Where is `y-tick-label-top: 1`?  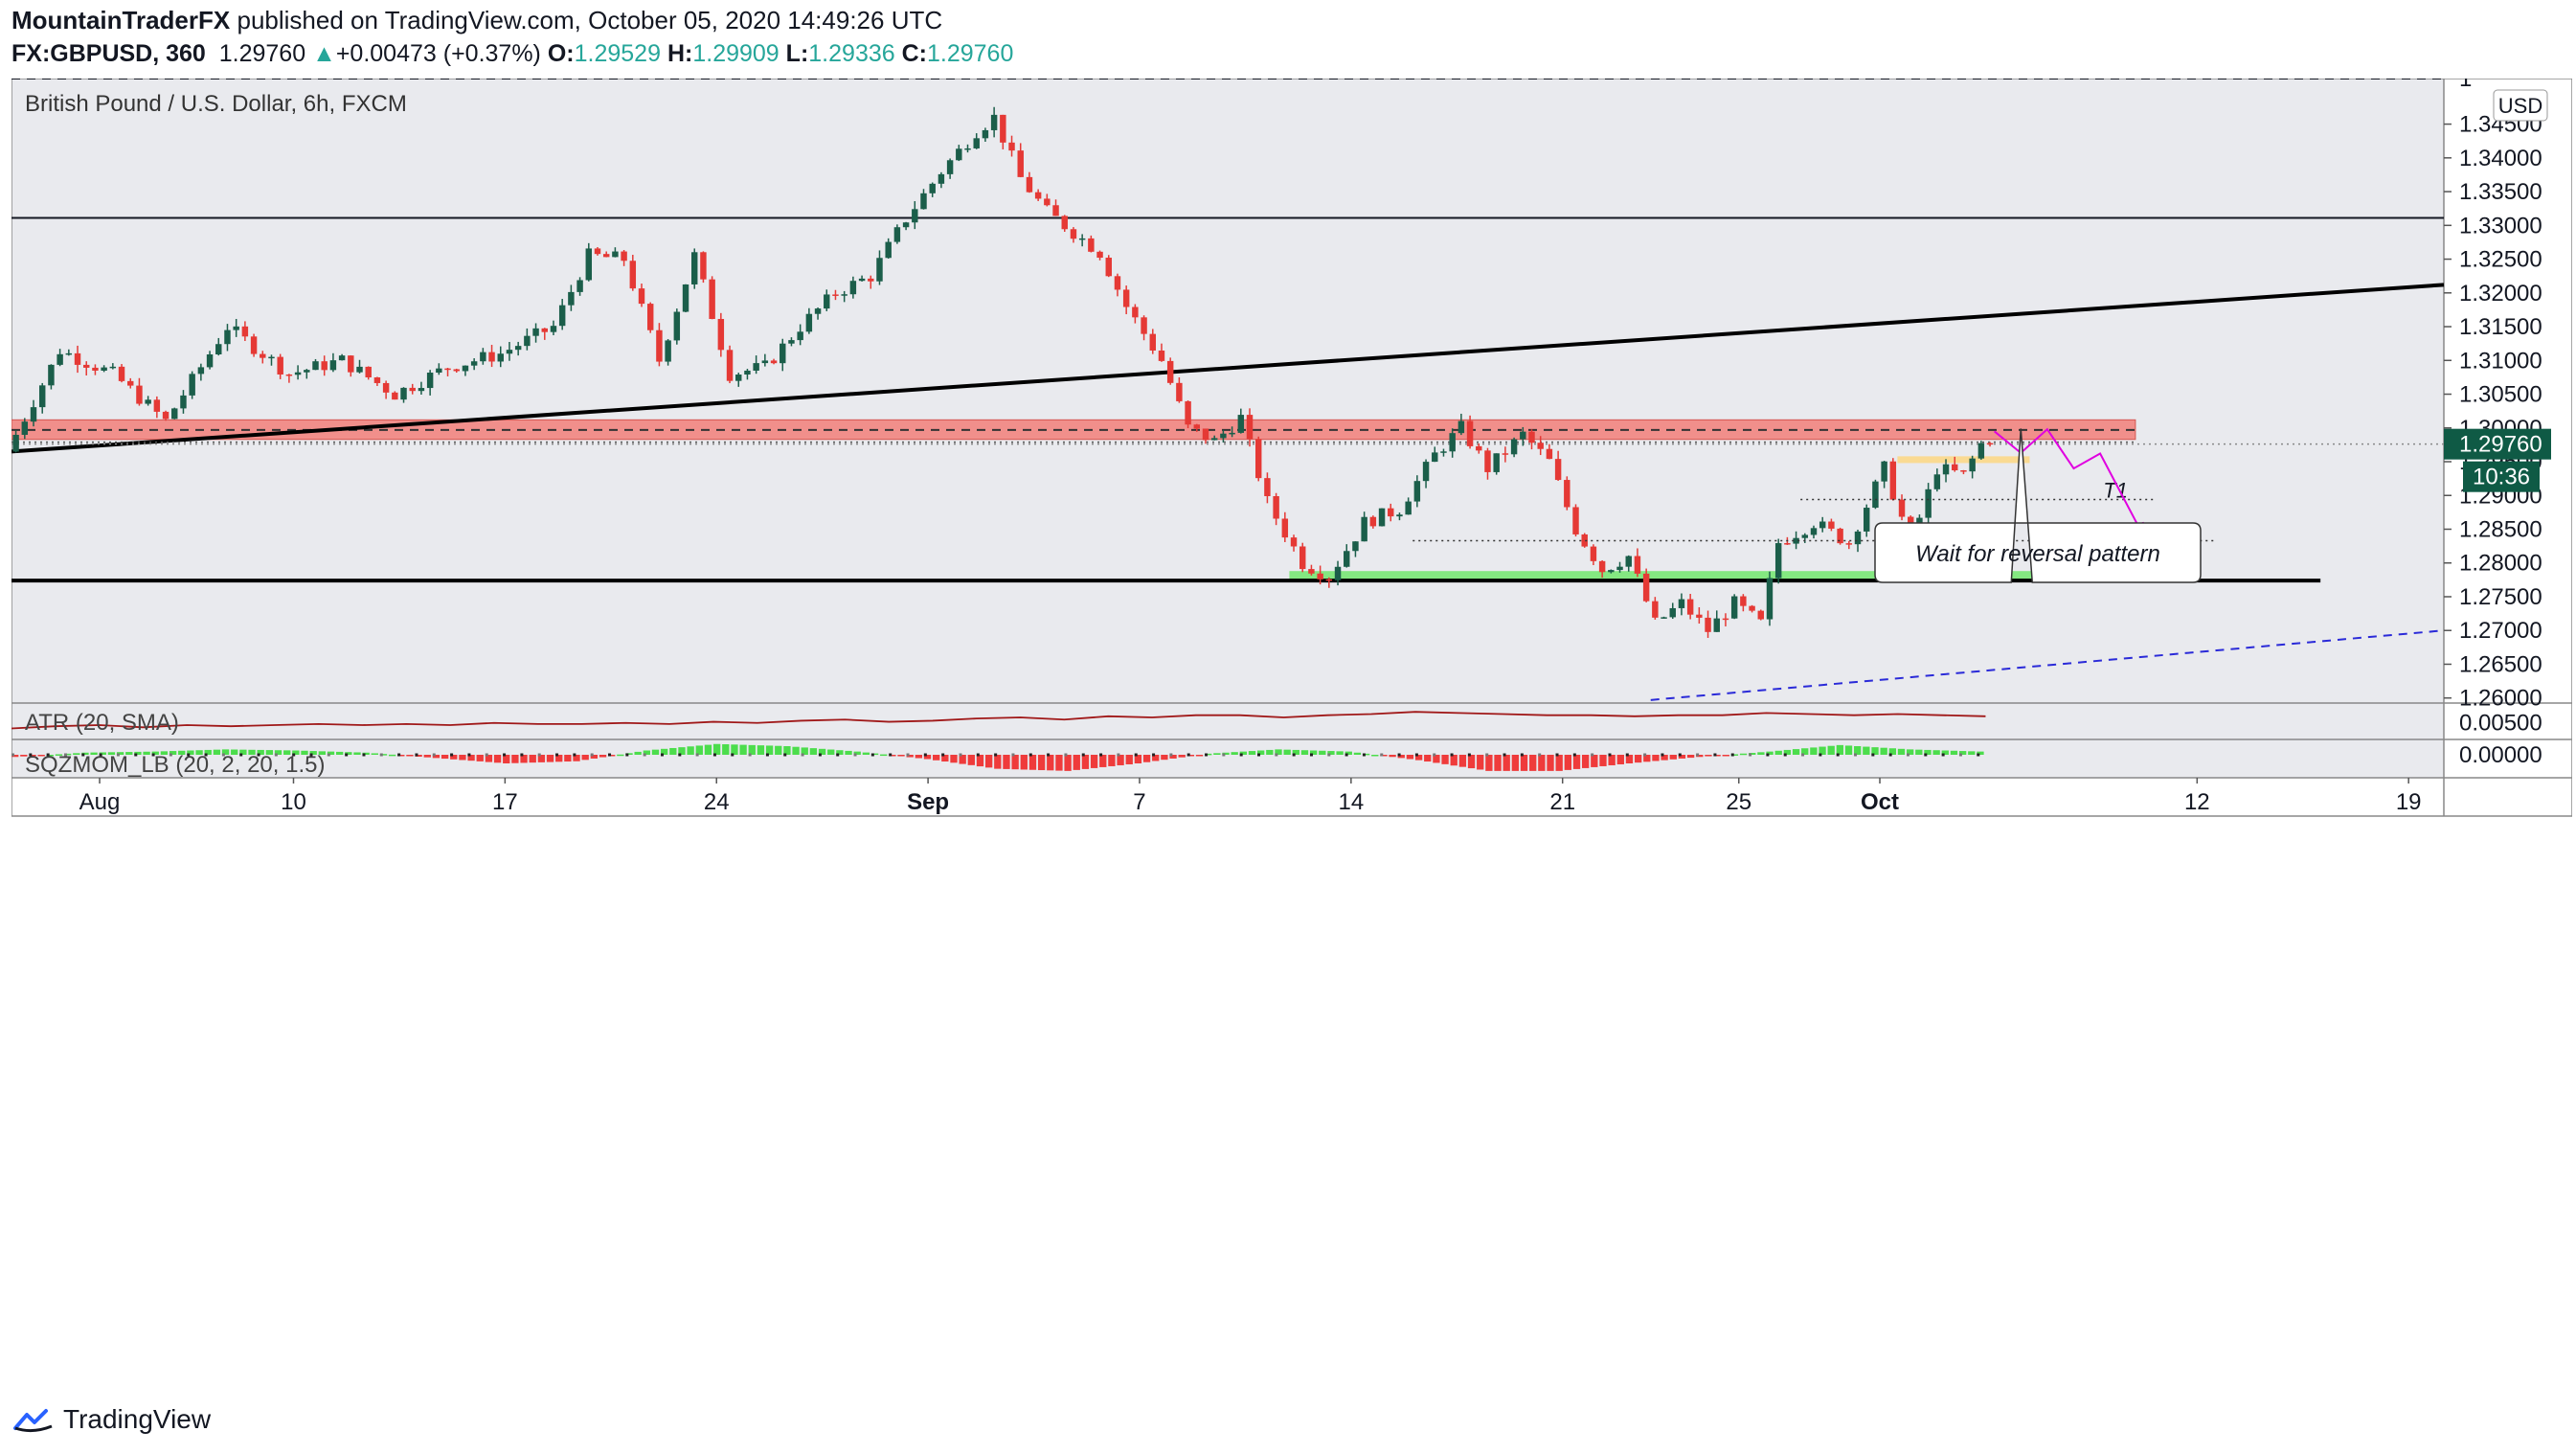 y-tick-label-top: 1 is located at coordinates (2465, 85).